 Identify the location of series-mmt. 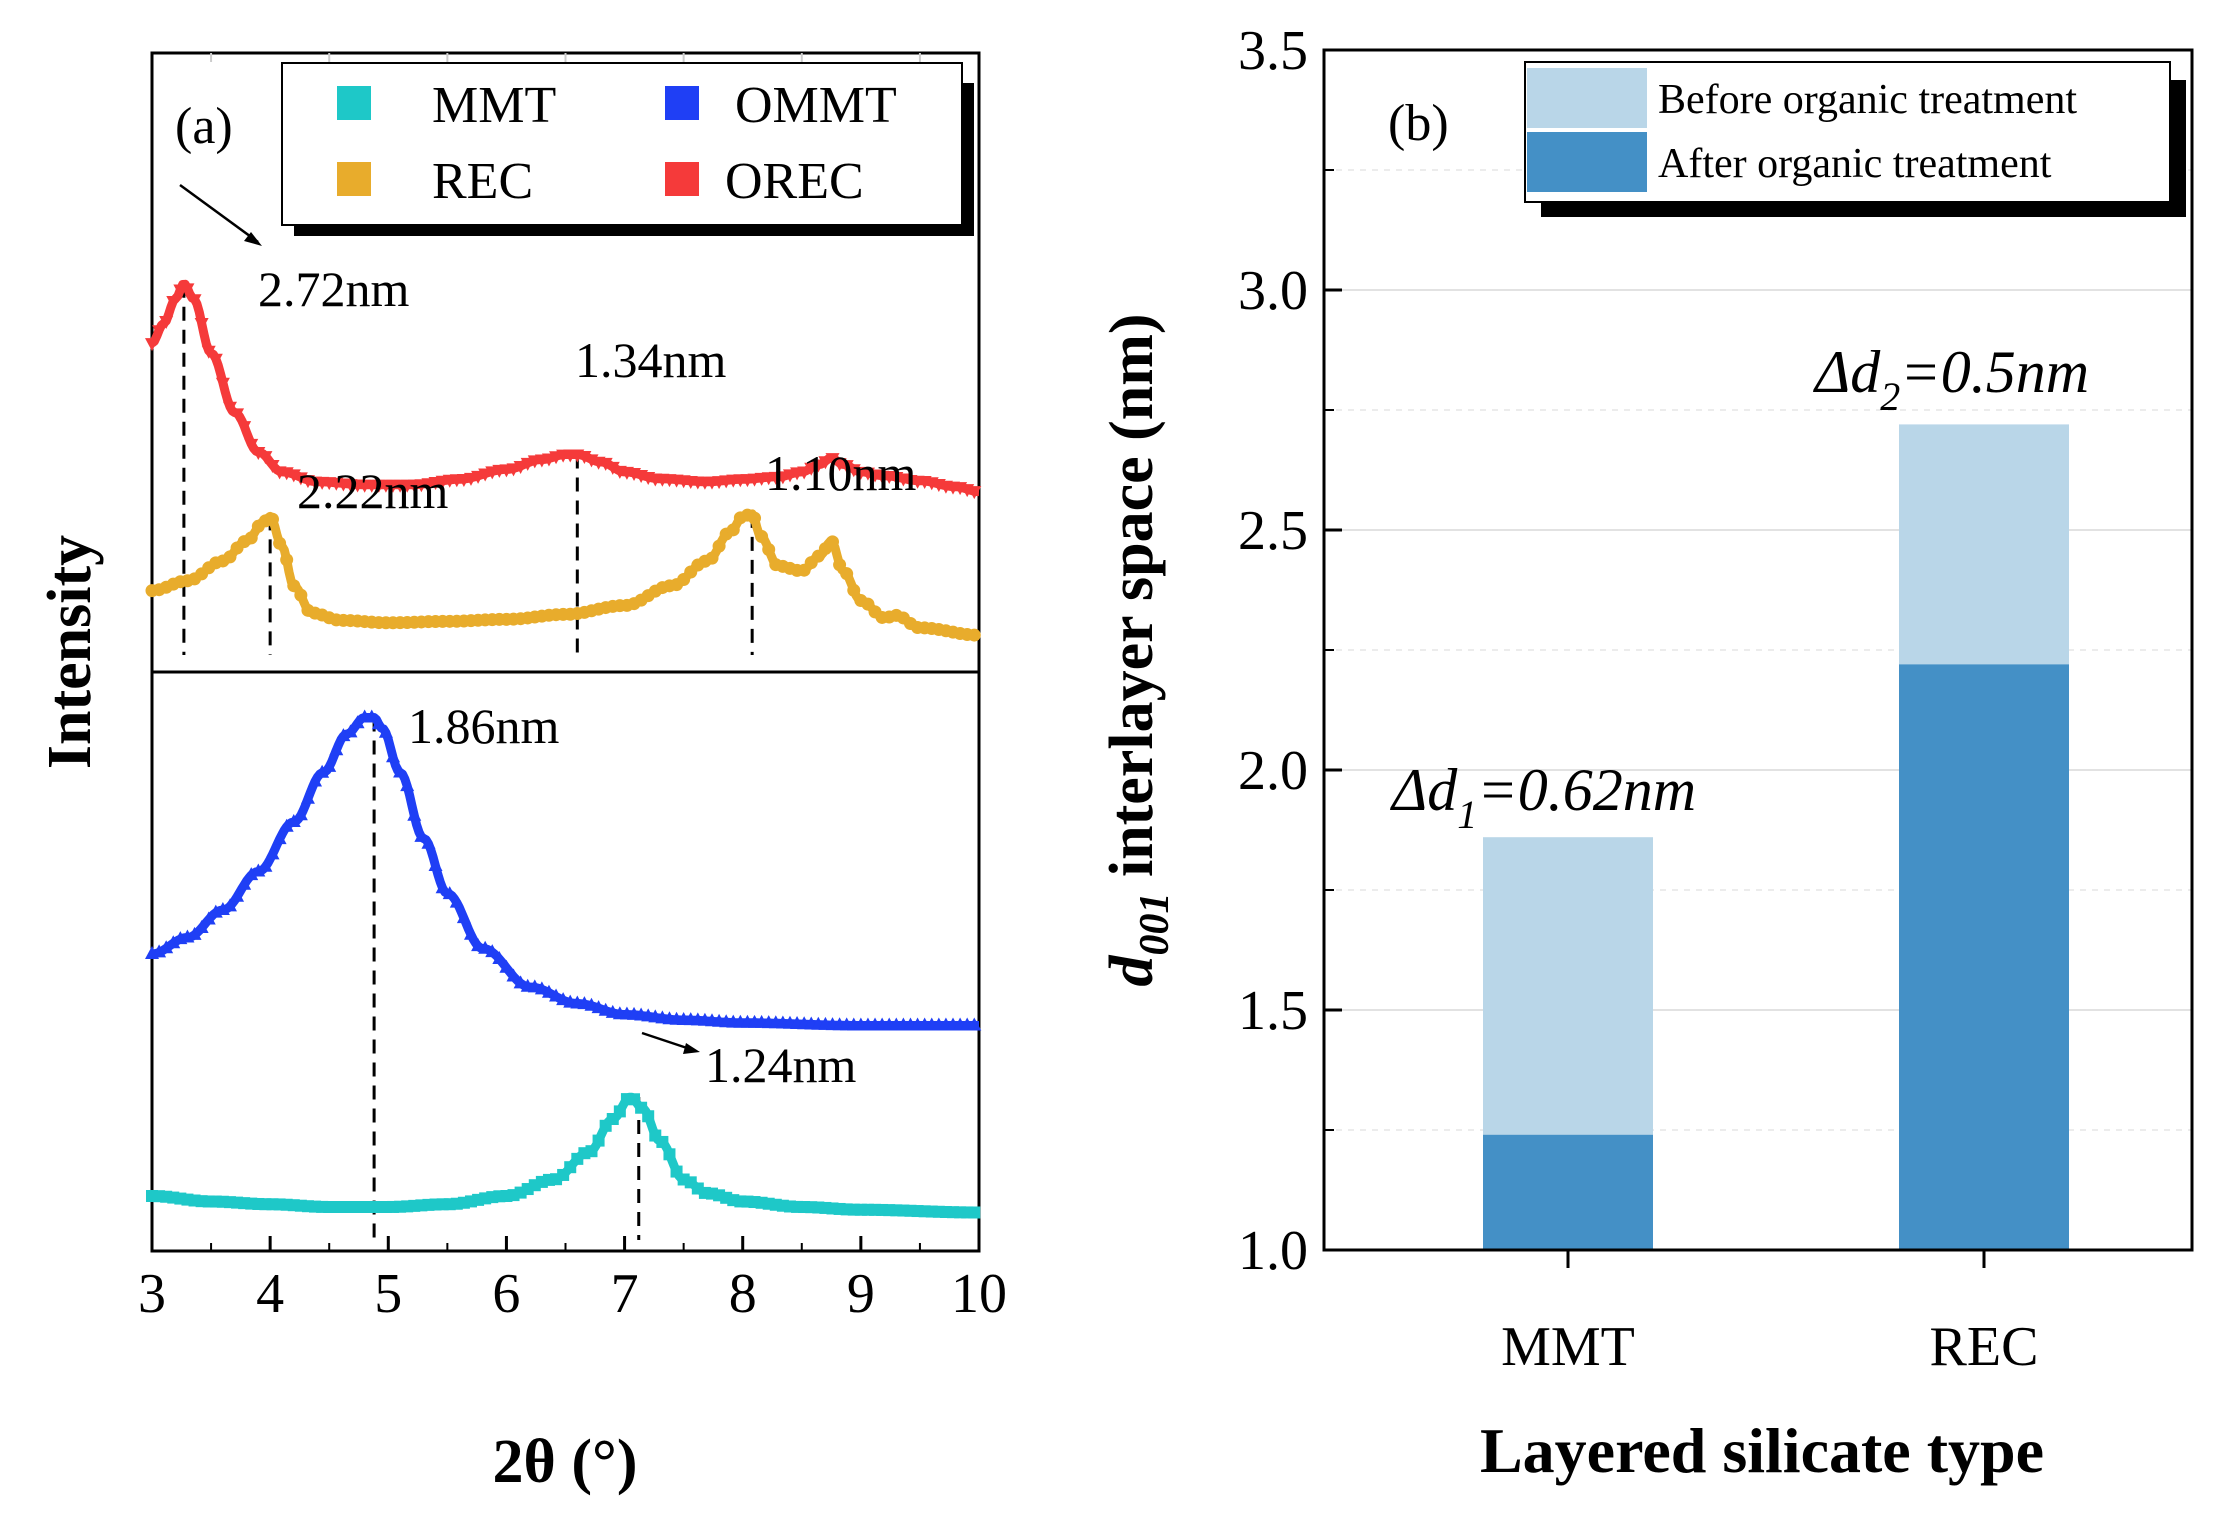
(564, 1155).